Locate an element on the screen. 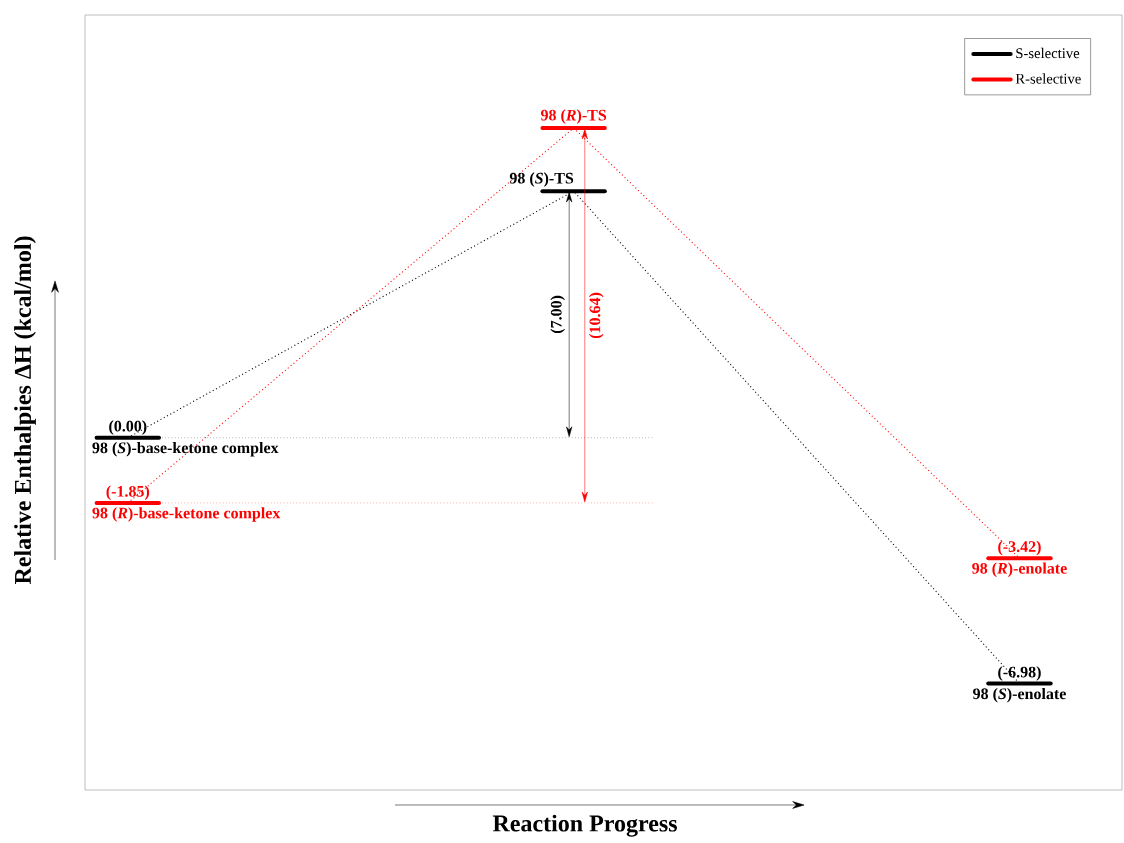  annotation: (7.00) is located at coordinates (557, 314).